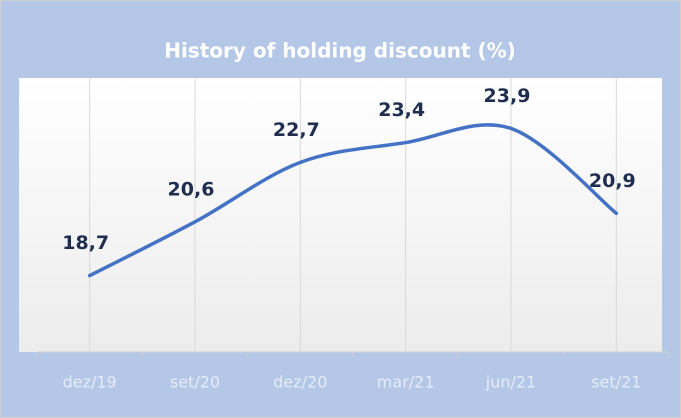  I want to click on x-tick-label: dez/20, so click(300, 382).